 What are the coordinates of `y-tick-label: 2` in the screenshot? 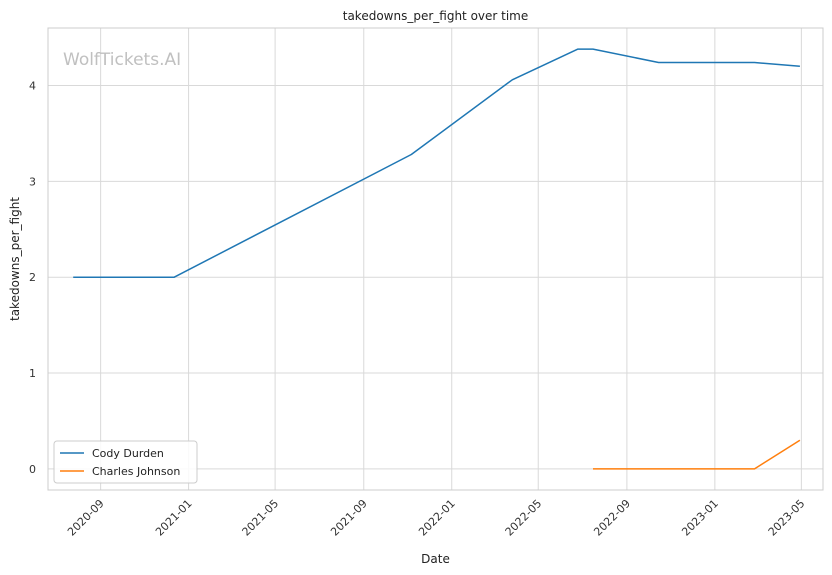 It's located at (32, 277).